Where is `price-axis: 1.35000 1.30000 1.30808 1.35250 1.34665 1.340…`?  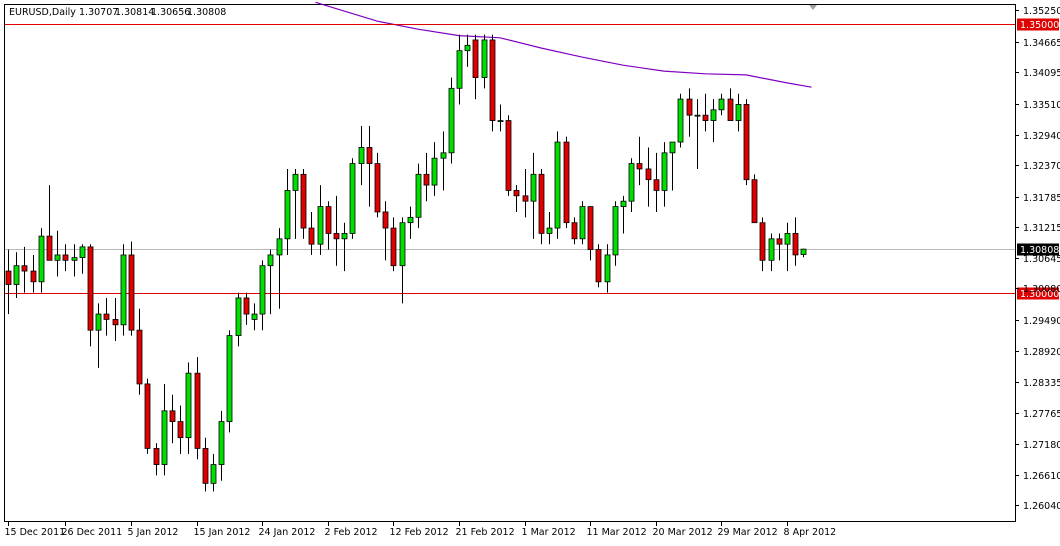 price-axis: 1.35000 1.30000 1.30808 1.35250 1.34665 1.340… is located at coordinates (1037, 259).